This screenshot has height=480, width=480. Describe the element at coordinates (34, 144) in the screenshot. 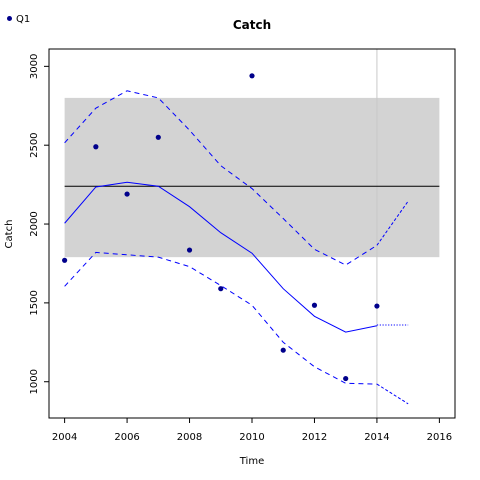

I see `y-tick-label: 2500` at that location.